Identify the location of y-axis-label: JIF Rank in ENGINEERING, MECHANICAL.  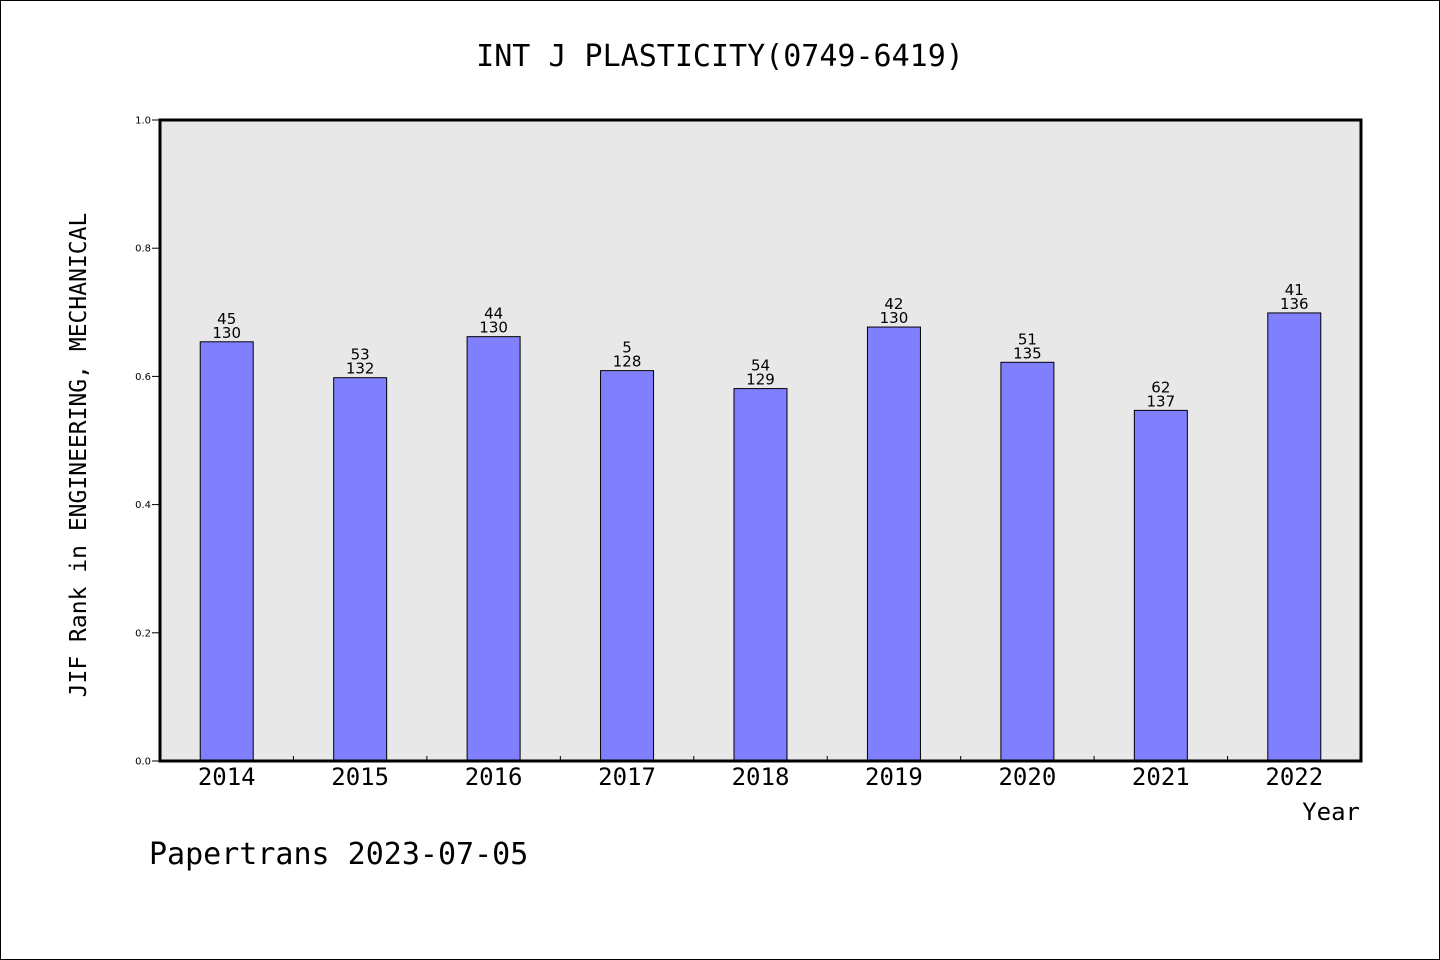
(79, 455).